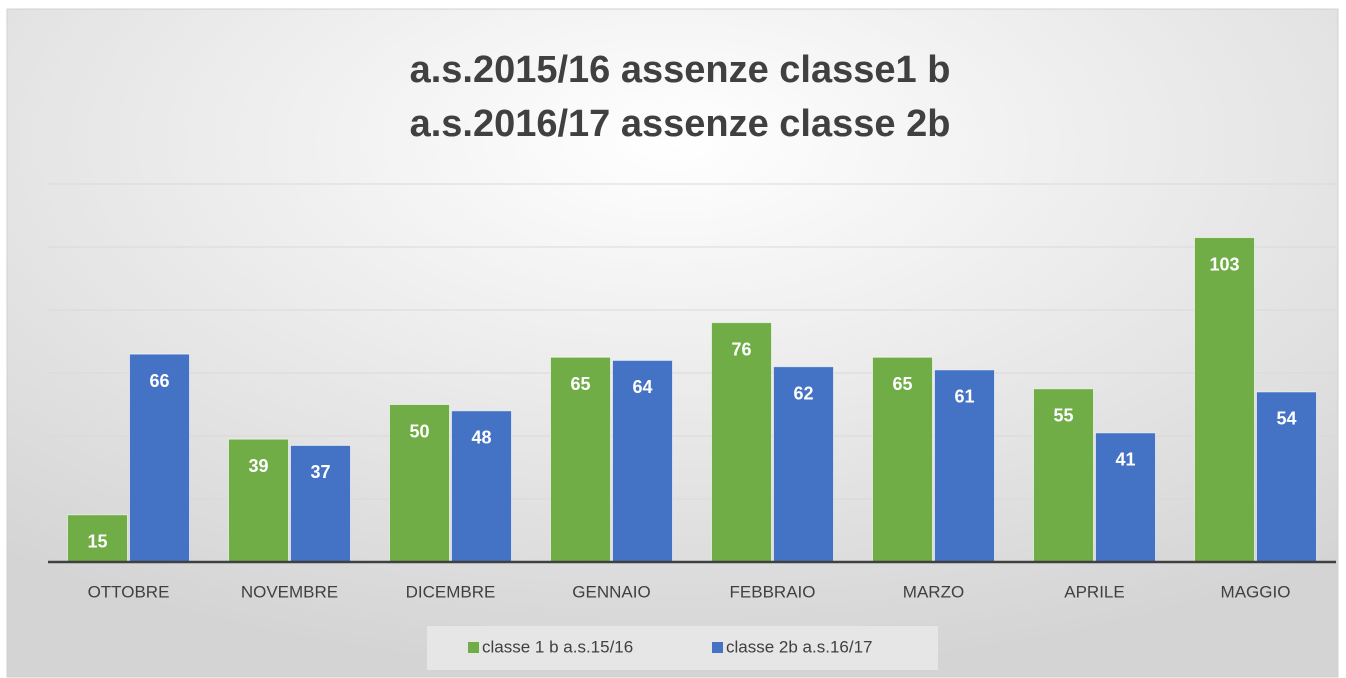 Image resolution: width=1346 pixels, height=678 pixels. What do you see at coordinates (451, 591) in the screenshot?
I see `x-tick-label: DICEMBRE` at bounding box center [451, 591].